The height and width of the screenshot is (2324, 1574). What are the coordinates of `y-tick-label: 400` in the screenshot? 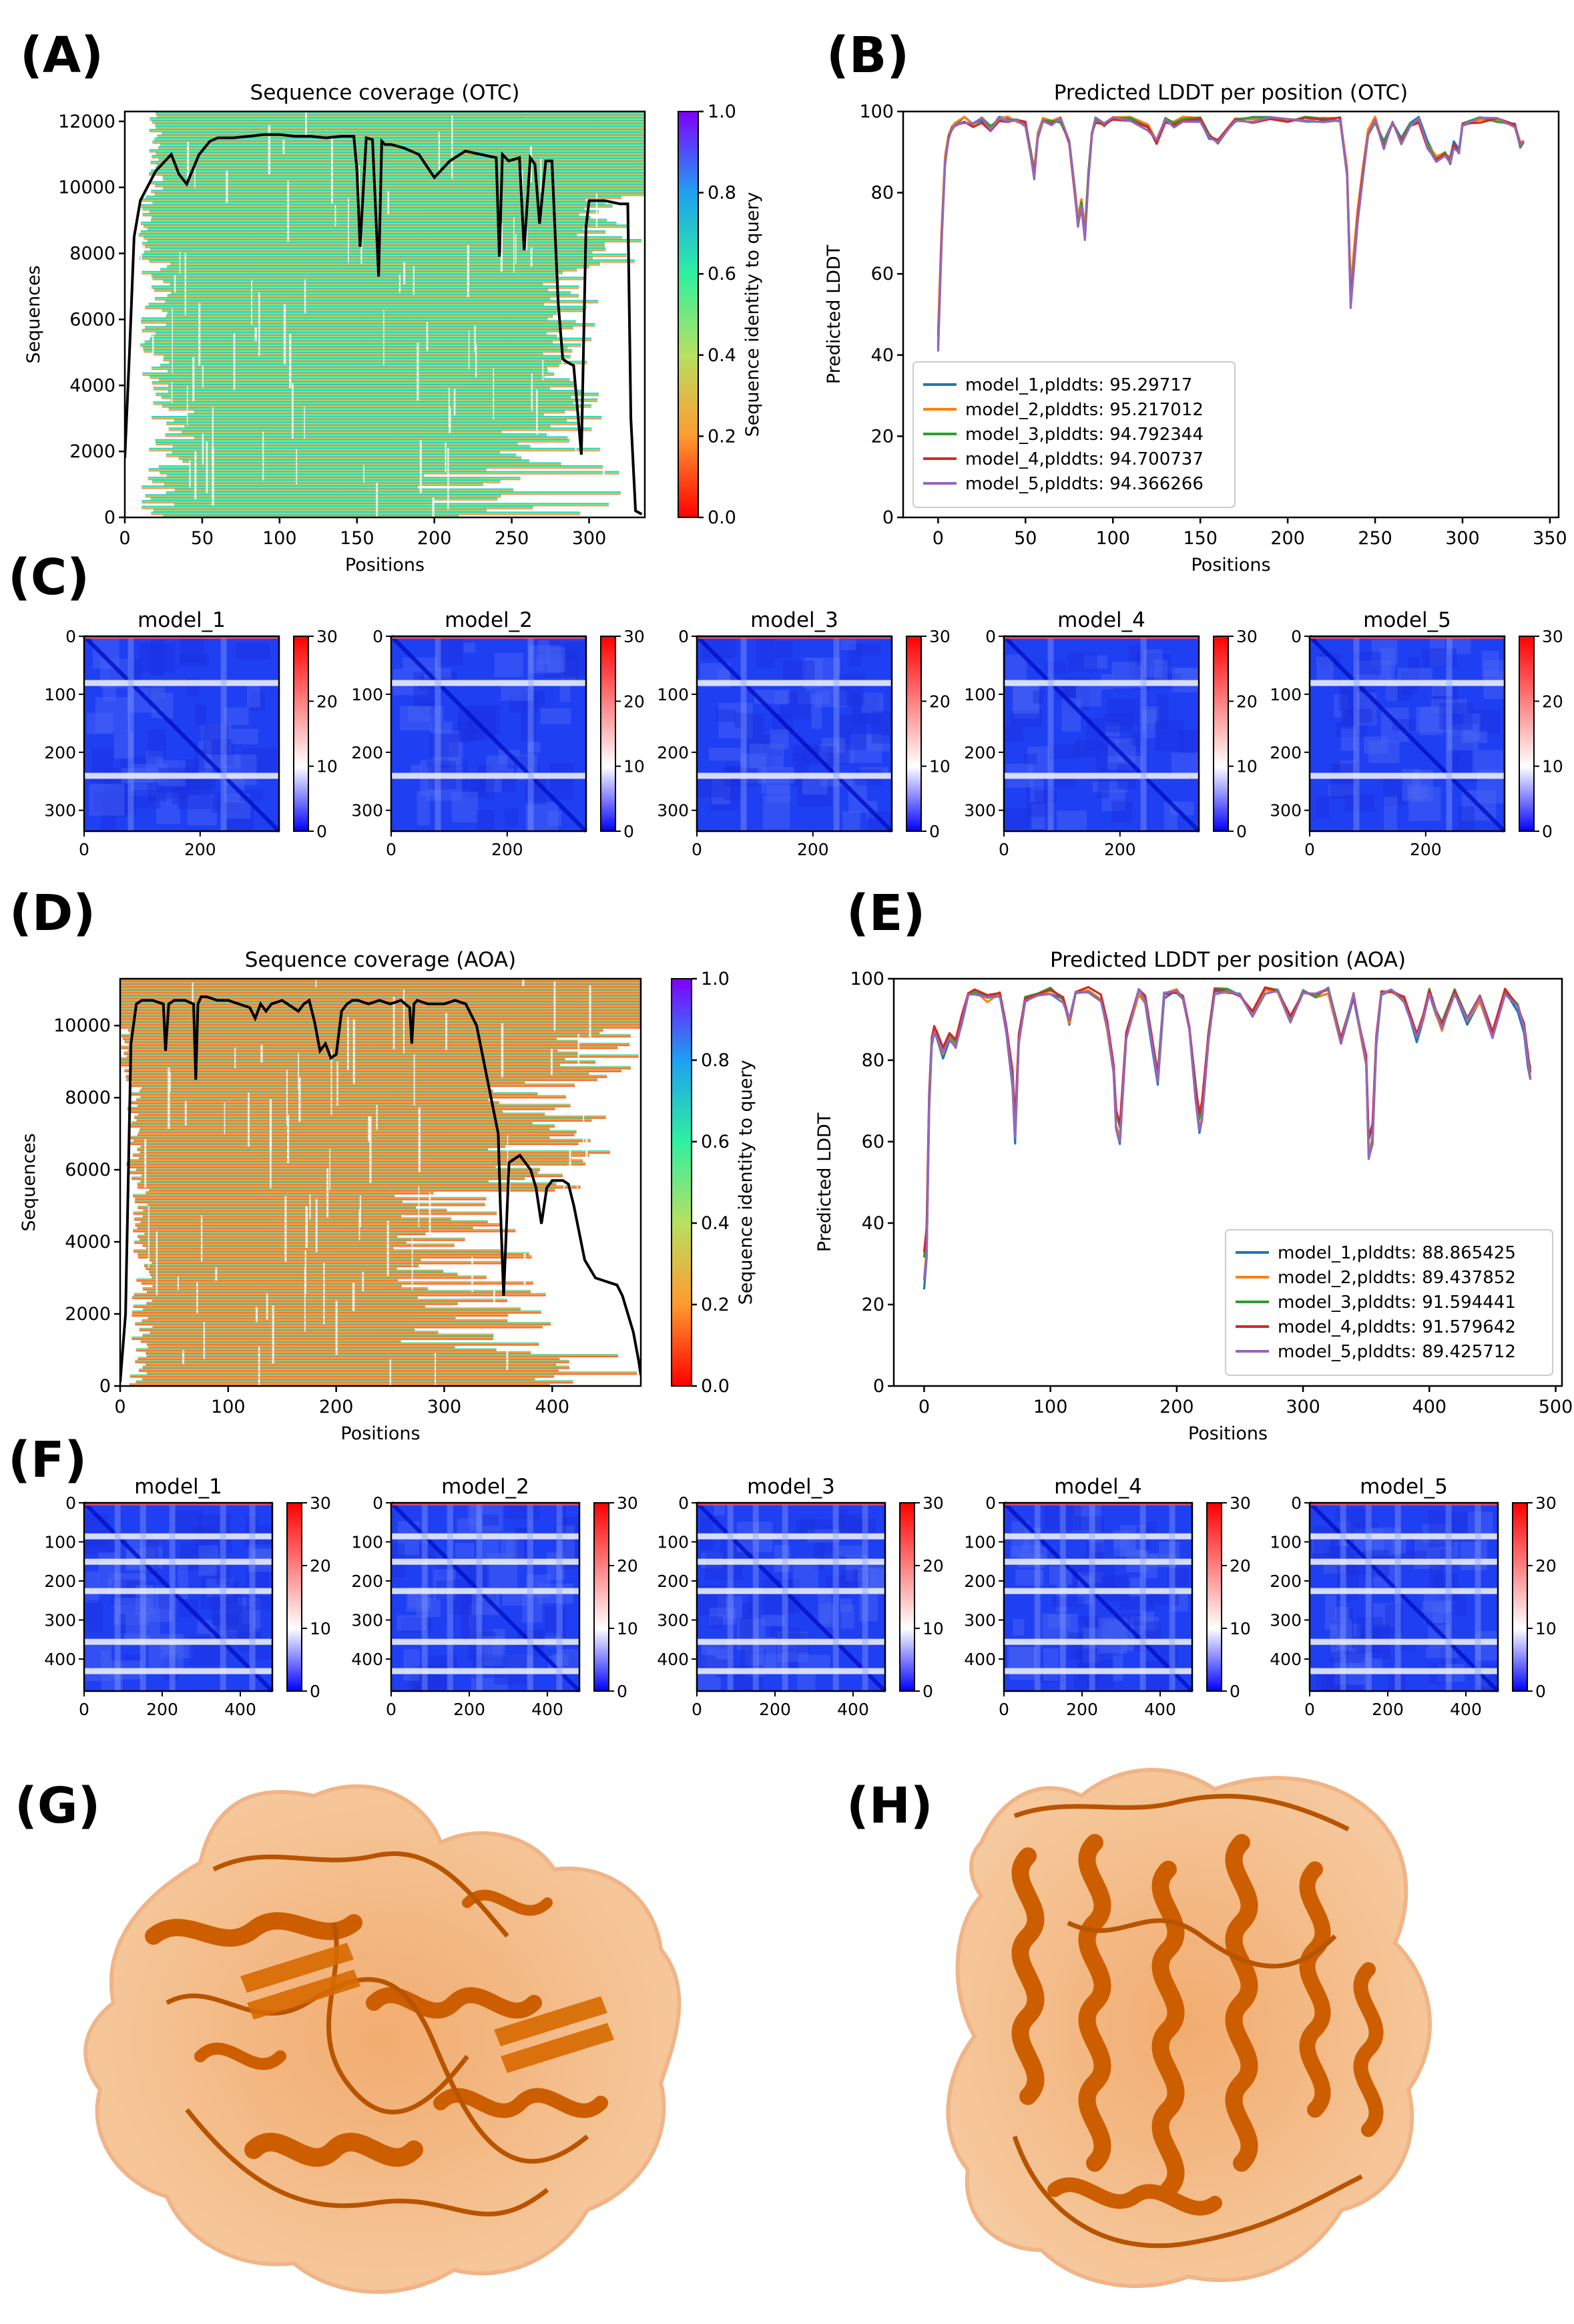 It's located at (980, 1659).